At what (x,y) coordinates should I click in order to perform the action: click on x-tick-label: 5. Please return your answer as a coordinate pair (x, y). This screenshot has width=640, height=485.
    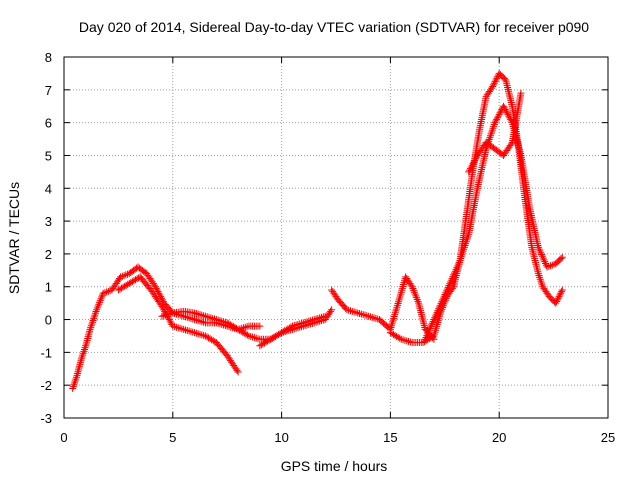
    Looking at the image, I should click on (172, 437).